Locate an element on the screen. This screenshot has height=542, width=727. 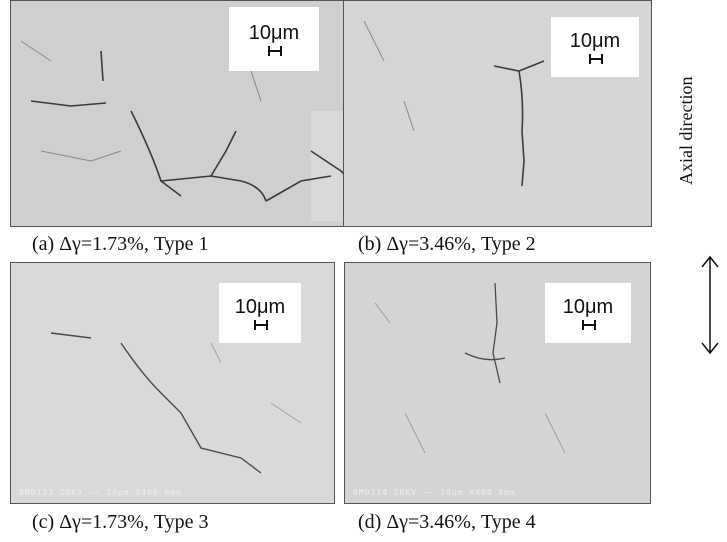
scale-bar-box-b: 10μm is located at coordinates (595, 47).